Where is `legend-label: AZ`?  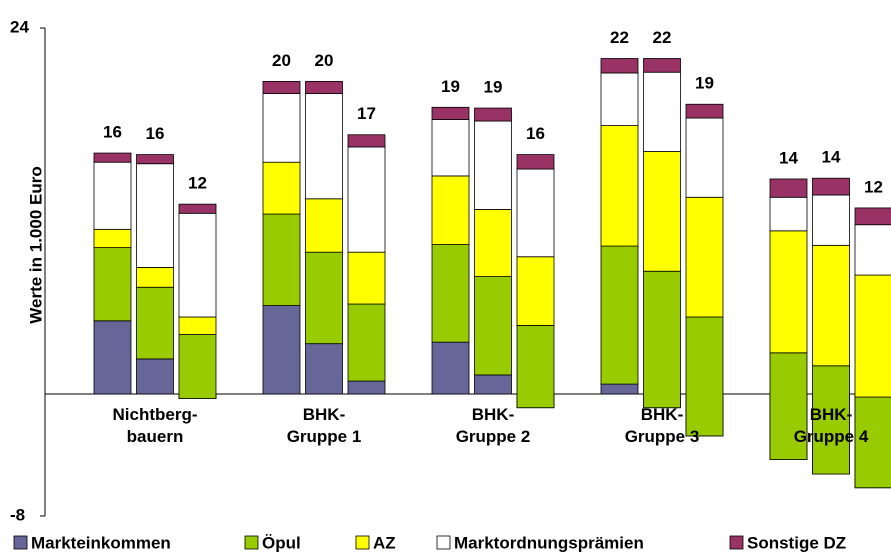 legend-label: AZ is located at coordinates (384, 542).